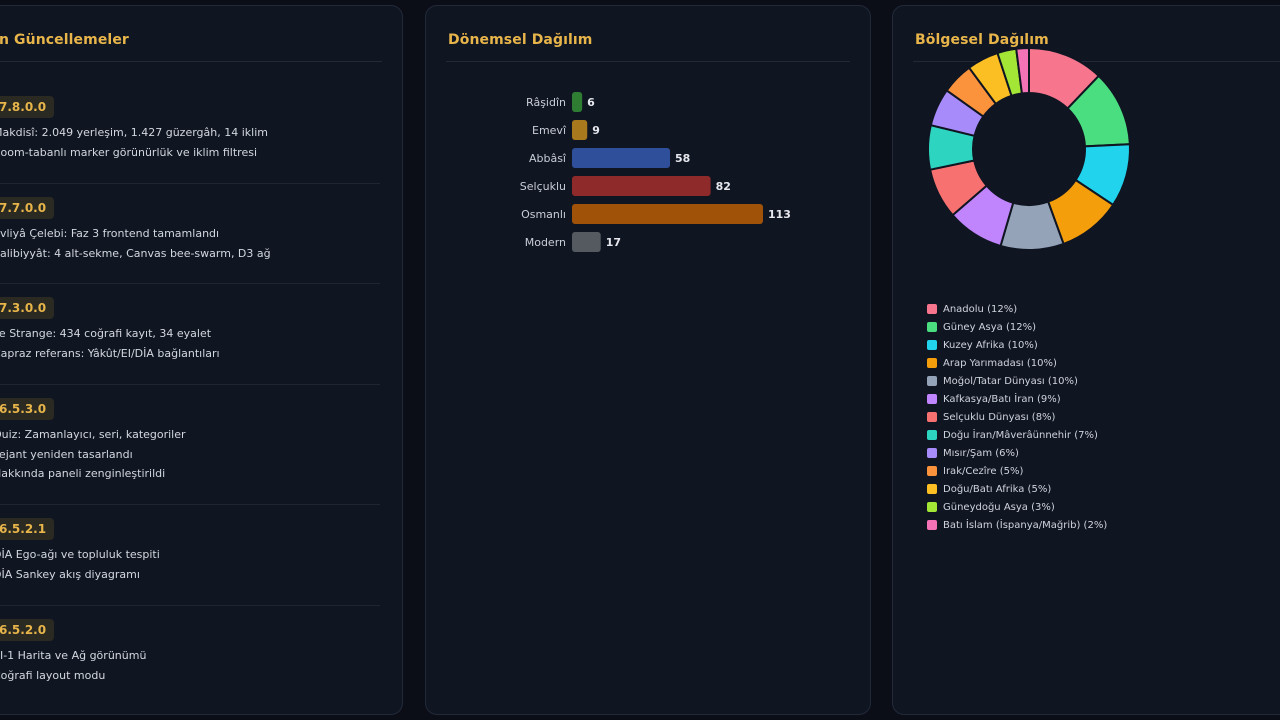  What do you see at coordinates (66, 454) in the screenshot?
I see `update-line: Lejant yeniden tasarlandı` at bounding box center [66, 454].